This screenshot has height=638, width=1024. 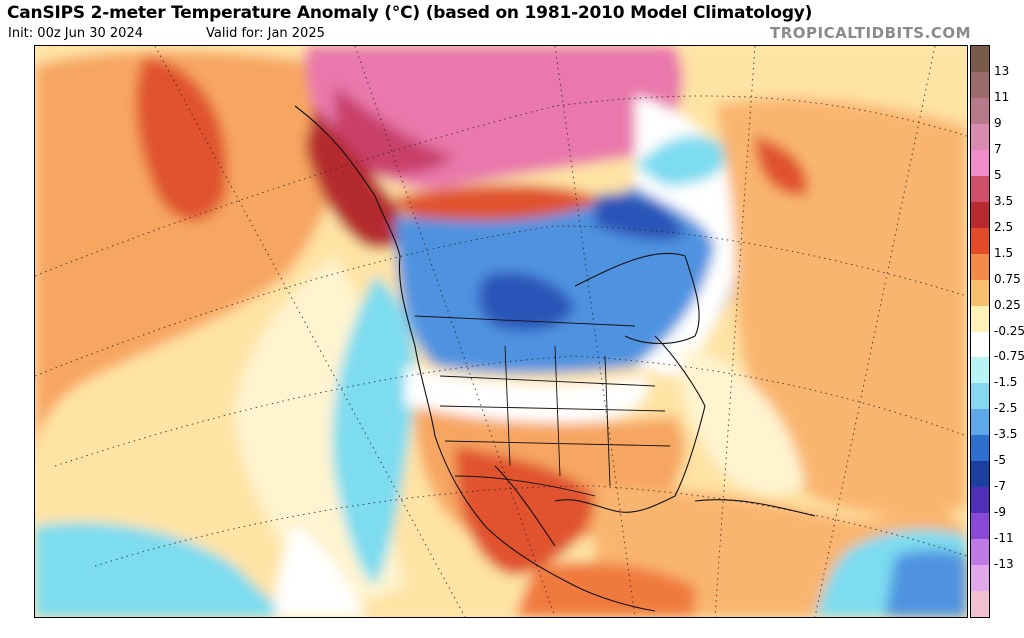 What do you see at coordinates (1009, 330) in the screenshot?
I see `color-scale-label: -0.25` at bounding box center [1009, 330].